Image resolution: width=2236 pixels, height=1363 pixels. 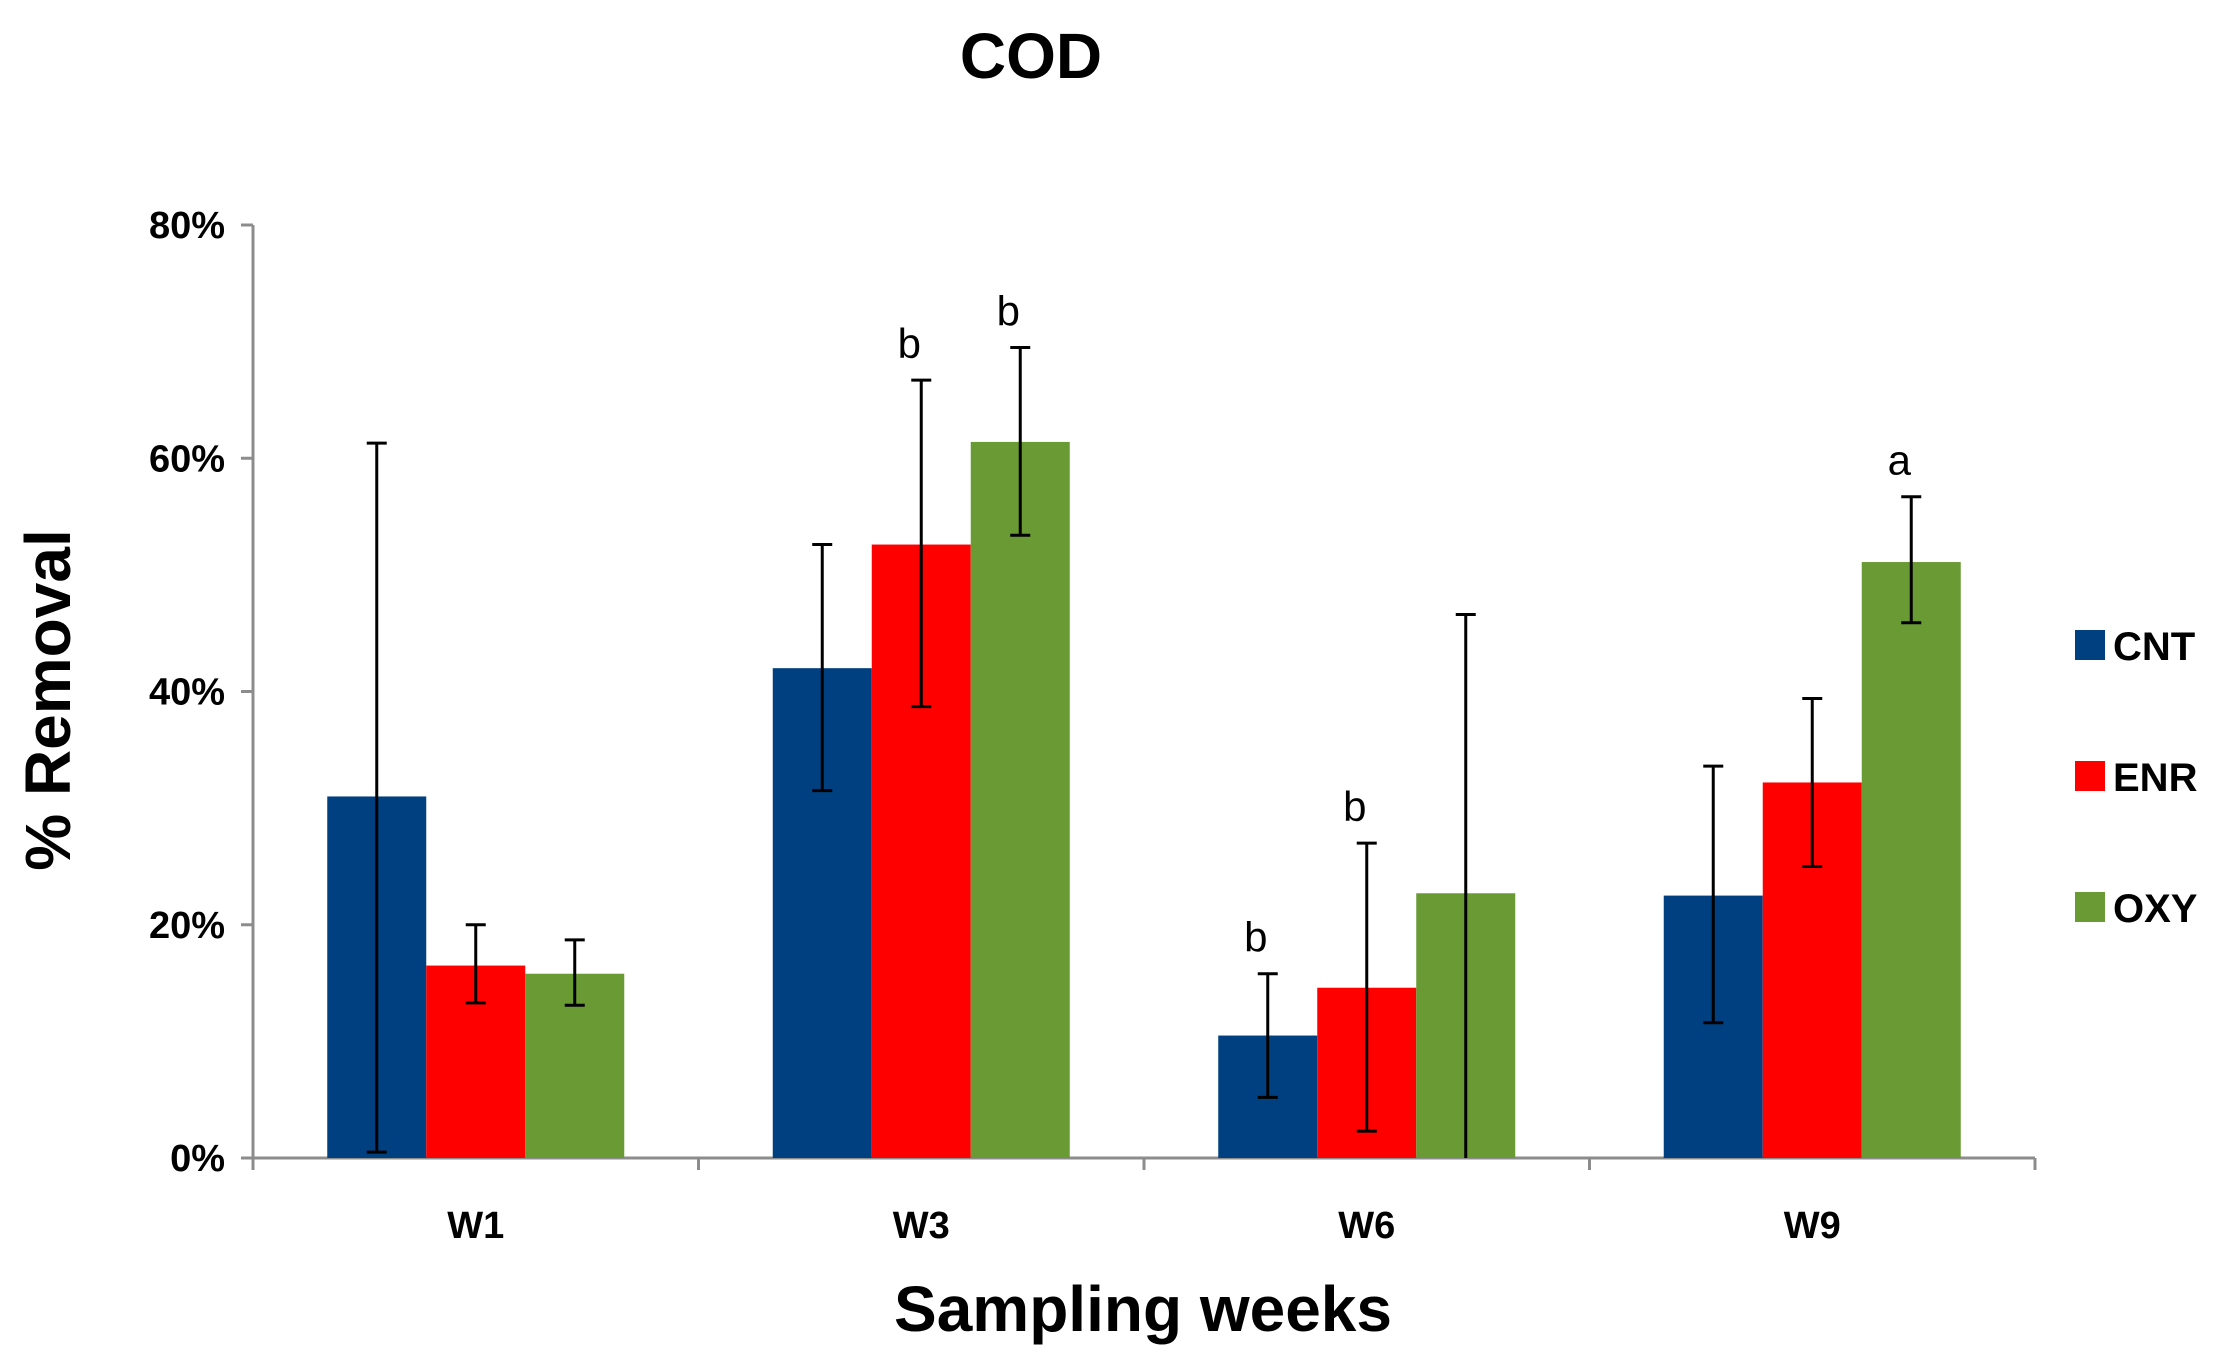 I want to click on x-tick-label: W6, so click(x=1366, y=1226).